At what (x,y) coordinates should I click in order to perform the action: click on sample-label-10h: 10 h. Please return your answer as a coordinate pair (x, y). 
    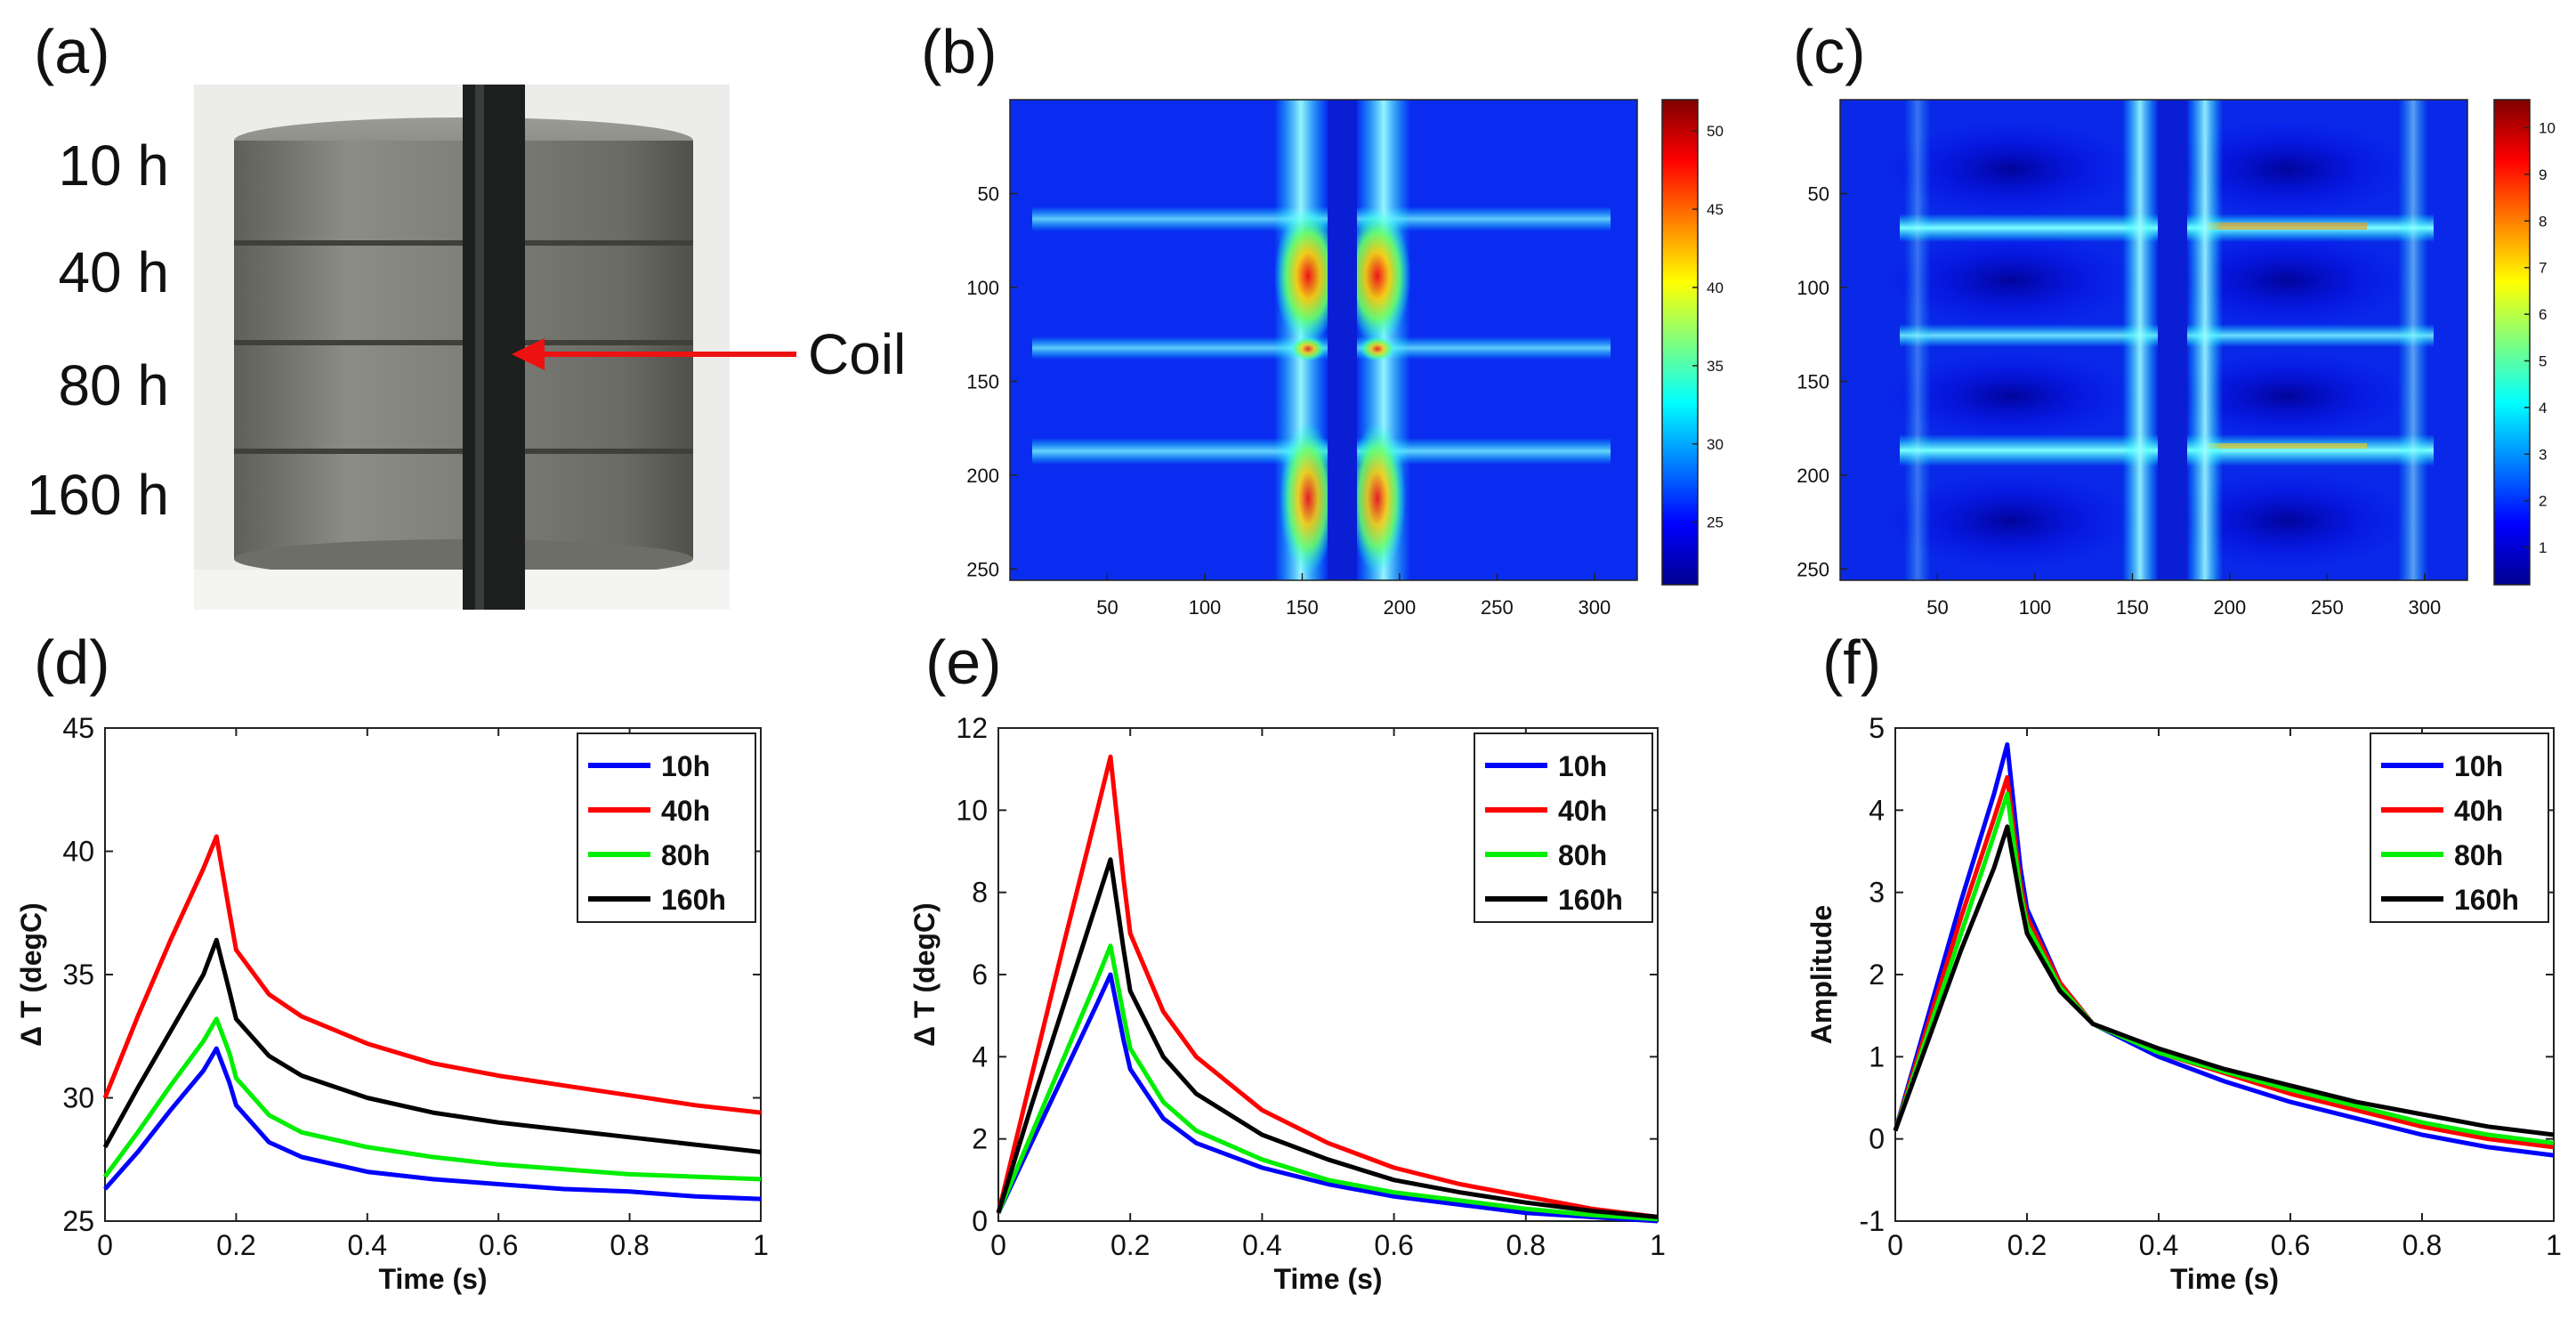
    Looking at the image, I should click on (113, 166).